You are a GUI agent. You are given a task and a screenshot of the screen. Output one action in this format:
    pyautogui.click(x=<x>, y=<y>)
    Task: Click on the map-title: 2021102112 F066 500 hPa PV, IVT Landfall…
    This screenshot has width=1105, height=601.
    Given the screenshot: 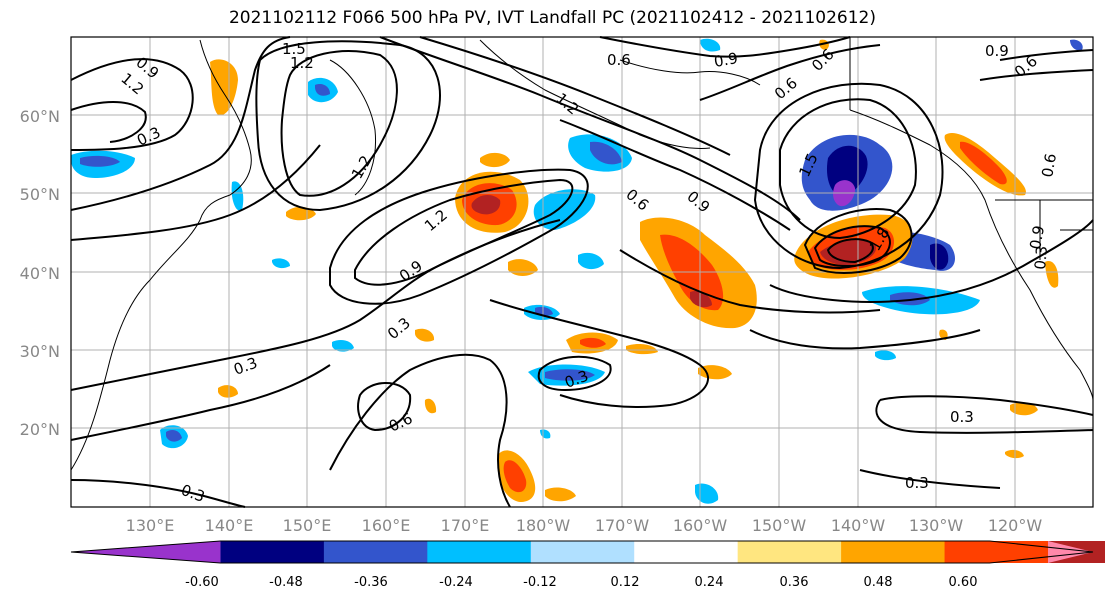 What is the action you would take?
    pyautogui.click(x=552, y=18)
    